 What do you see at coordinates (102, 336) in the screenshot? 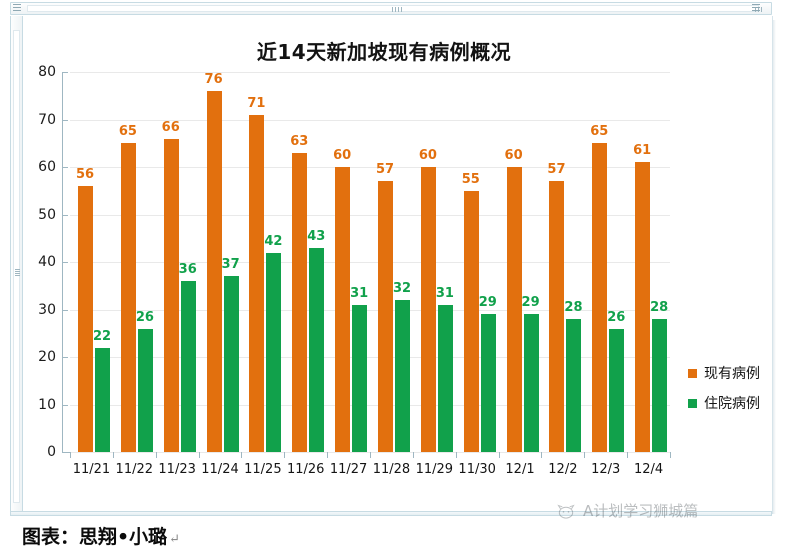
I see `bar-value-label: 22` at bounding box center [102, 336].